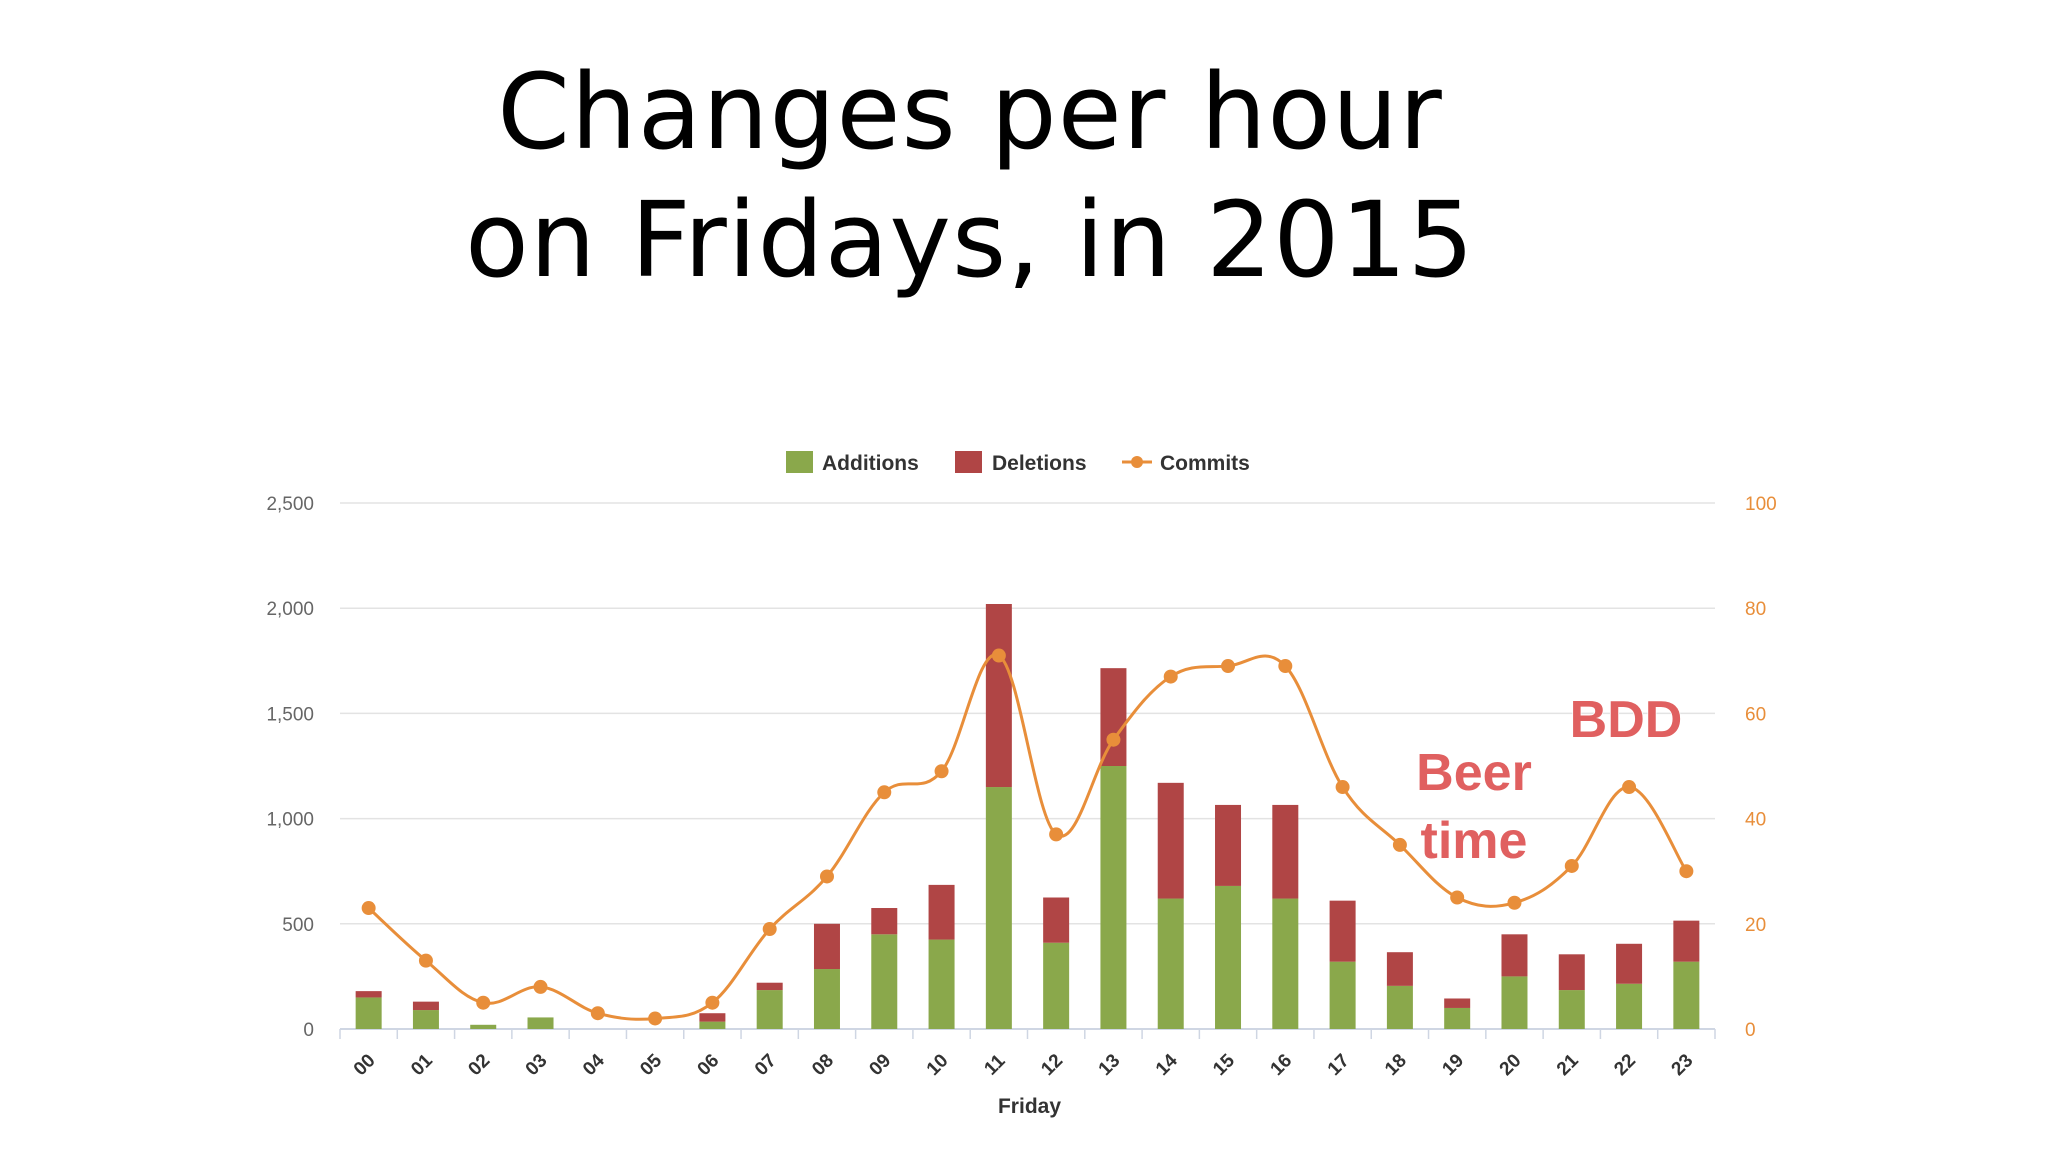 The height and width of the screenshot is (1152, 2048). I want to click on x-tick-label: 16, so click(1282, 1065).